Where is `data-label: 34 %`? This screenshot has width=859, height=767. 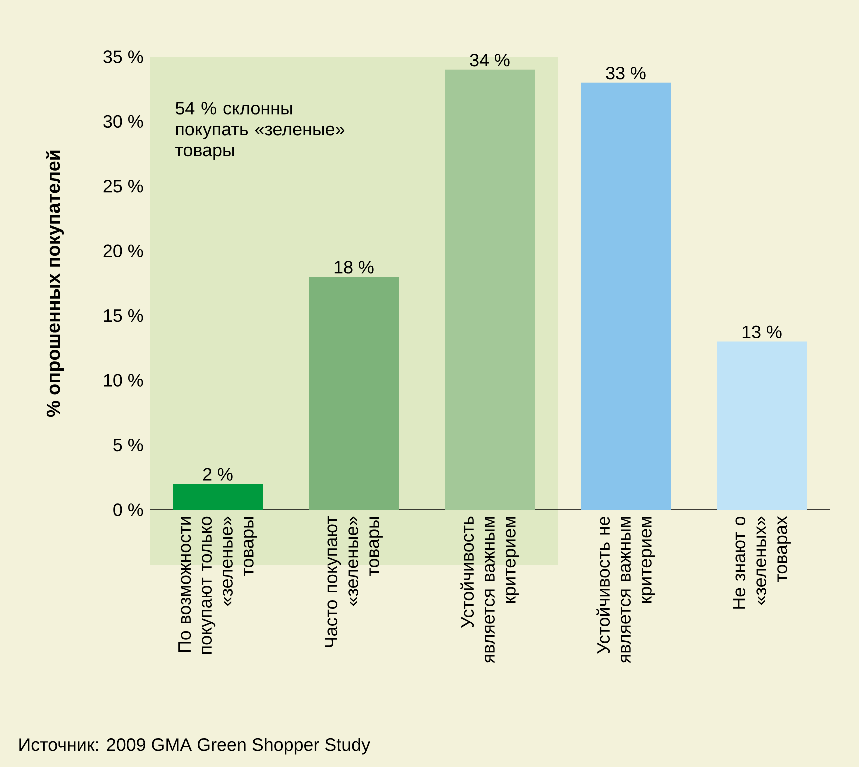 data-label: 34 % is located at coordinates (490, 60).